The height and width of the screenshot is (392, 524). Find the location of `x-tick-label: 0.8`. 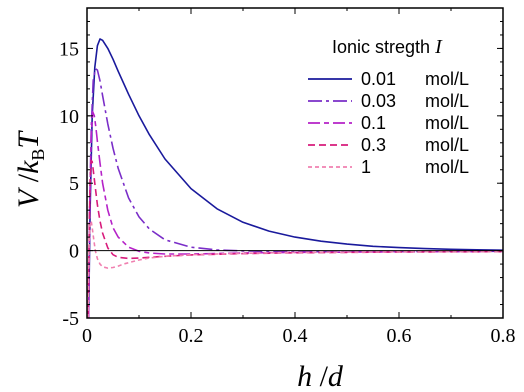

x-tick-label: 0.8 is located at coordinates (503, 336).